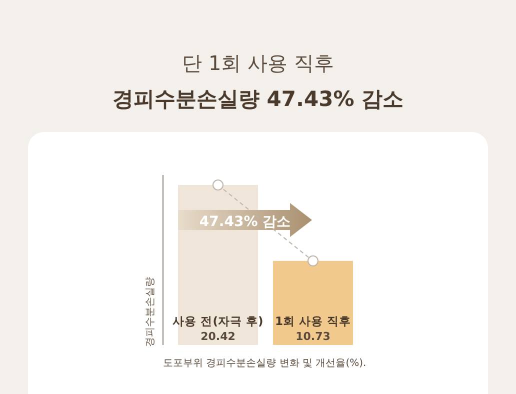 The image size is (516, 394). I want to click on y-axis-title: 경피수분손실량, so click(150, 312).